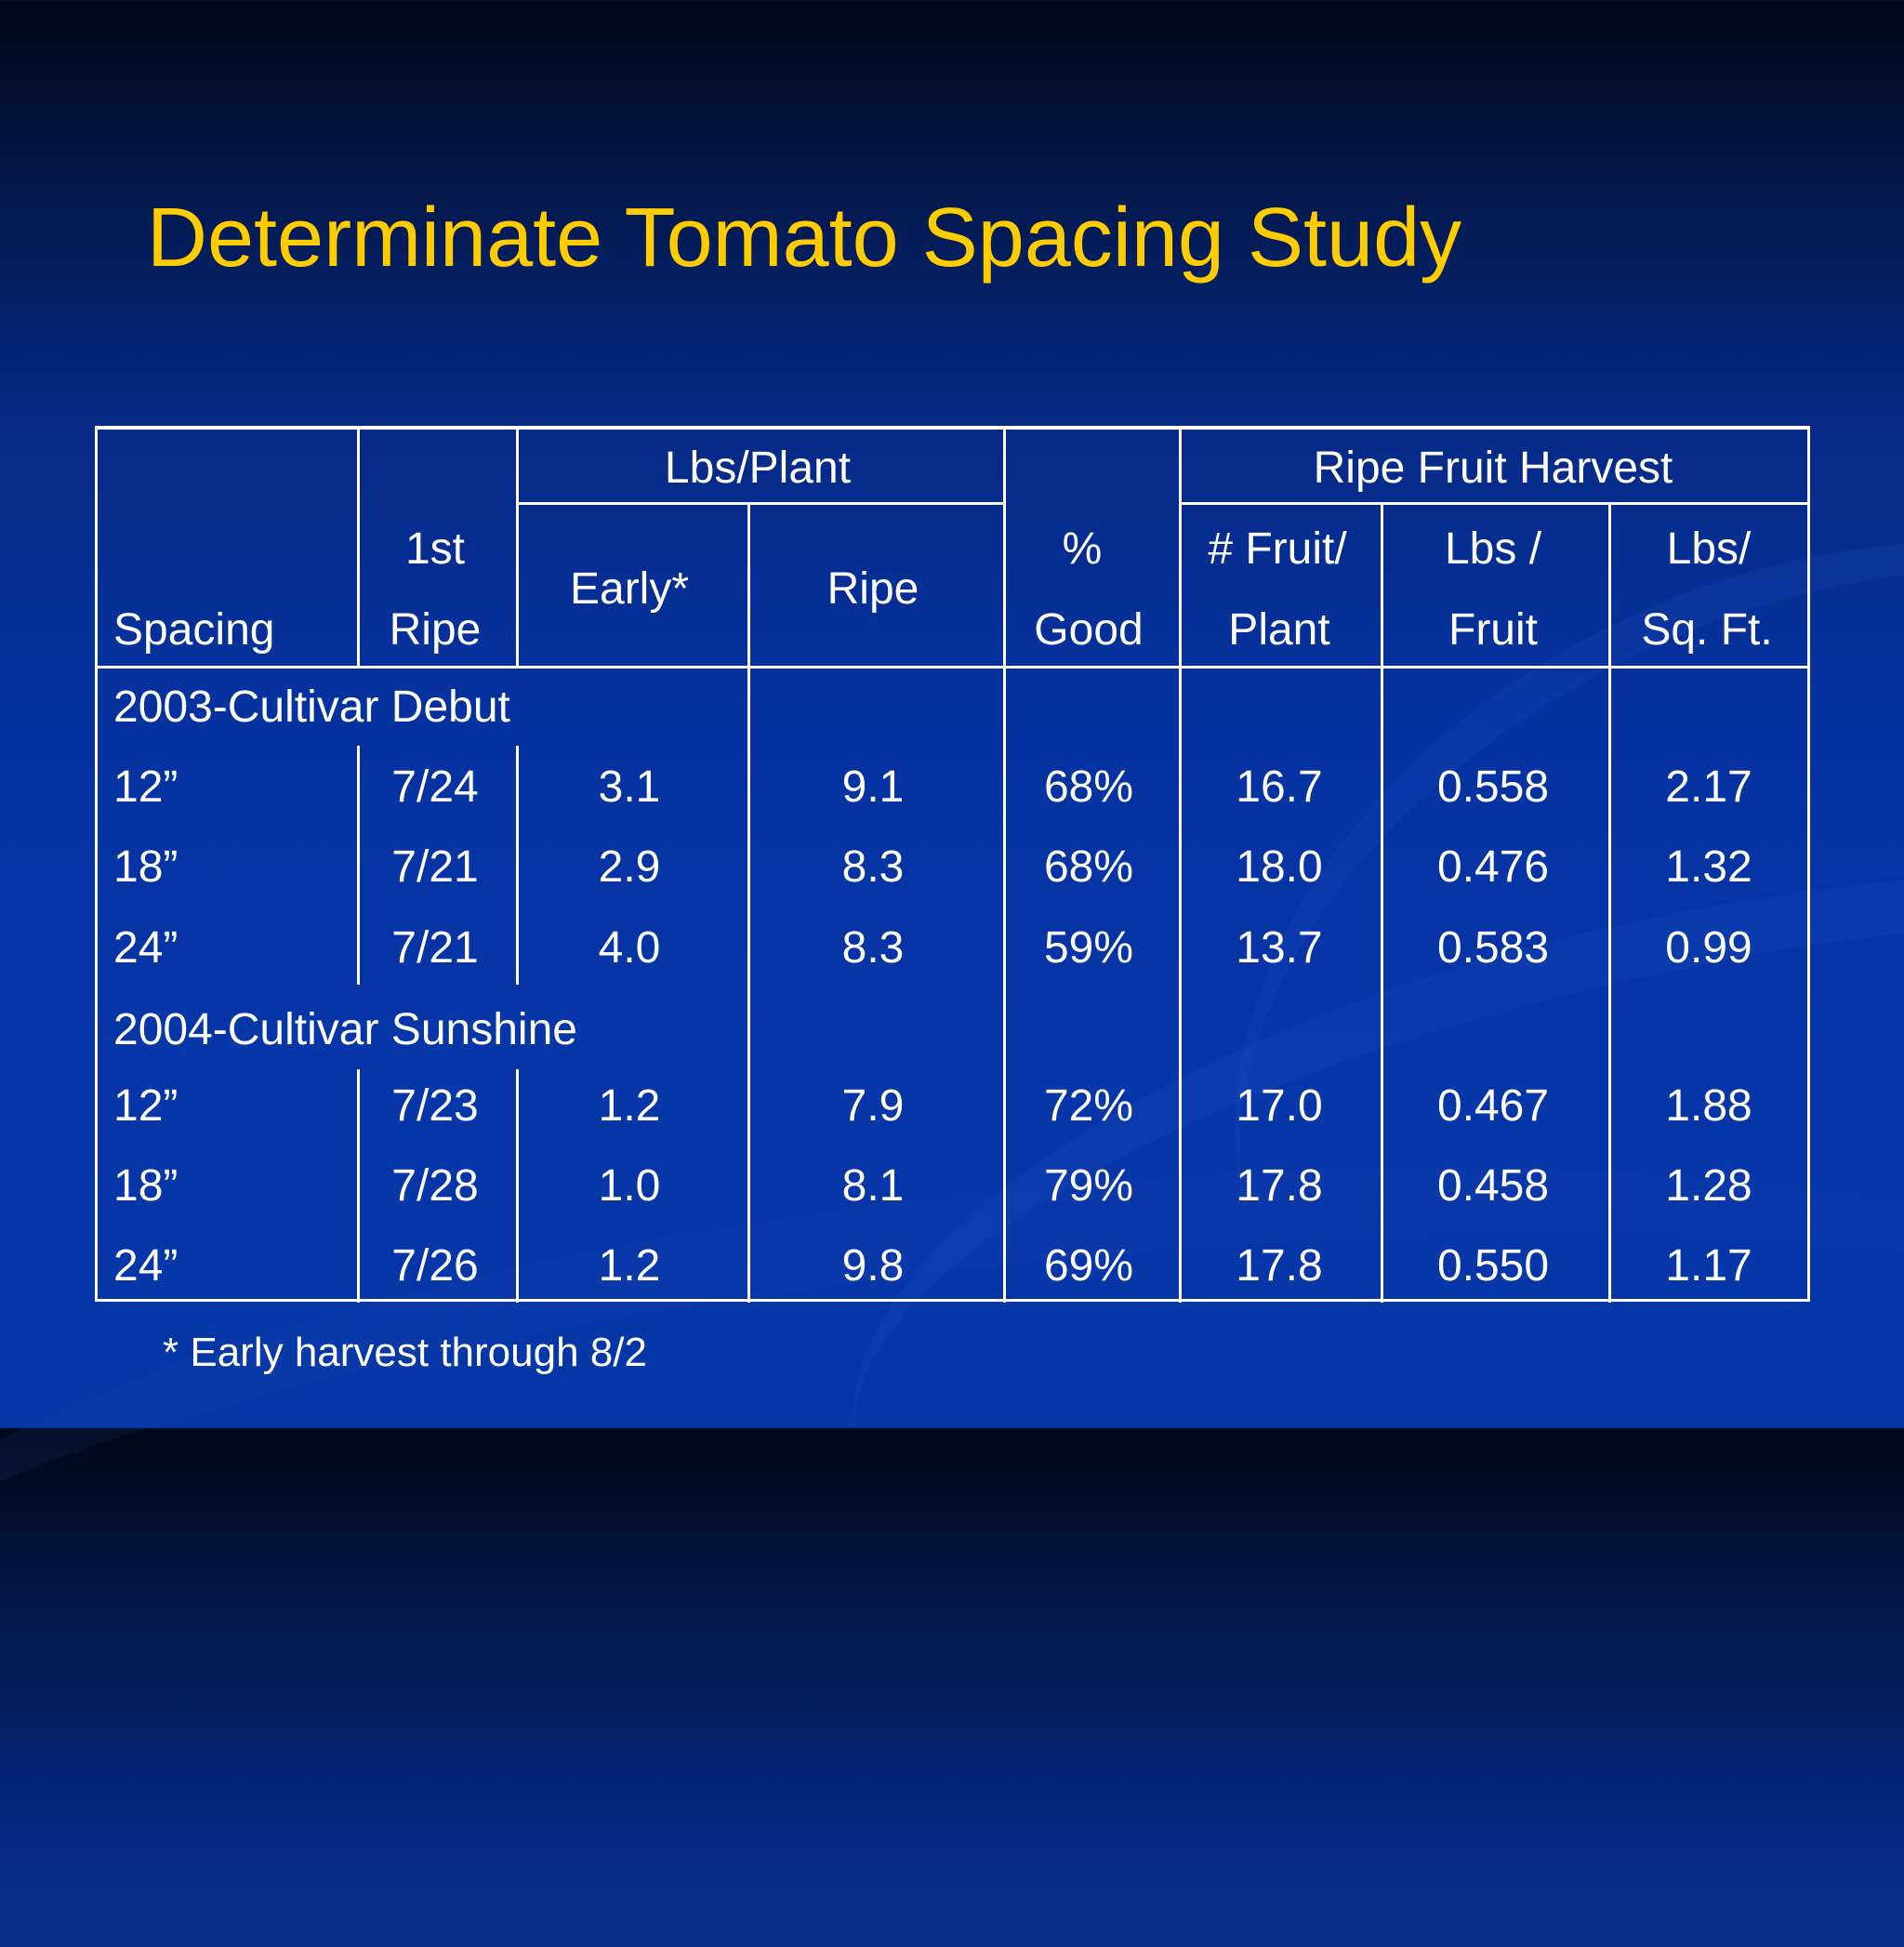  I want to click on cell-percent-good: 59%, so click(1088, 948).